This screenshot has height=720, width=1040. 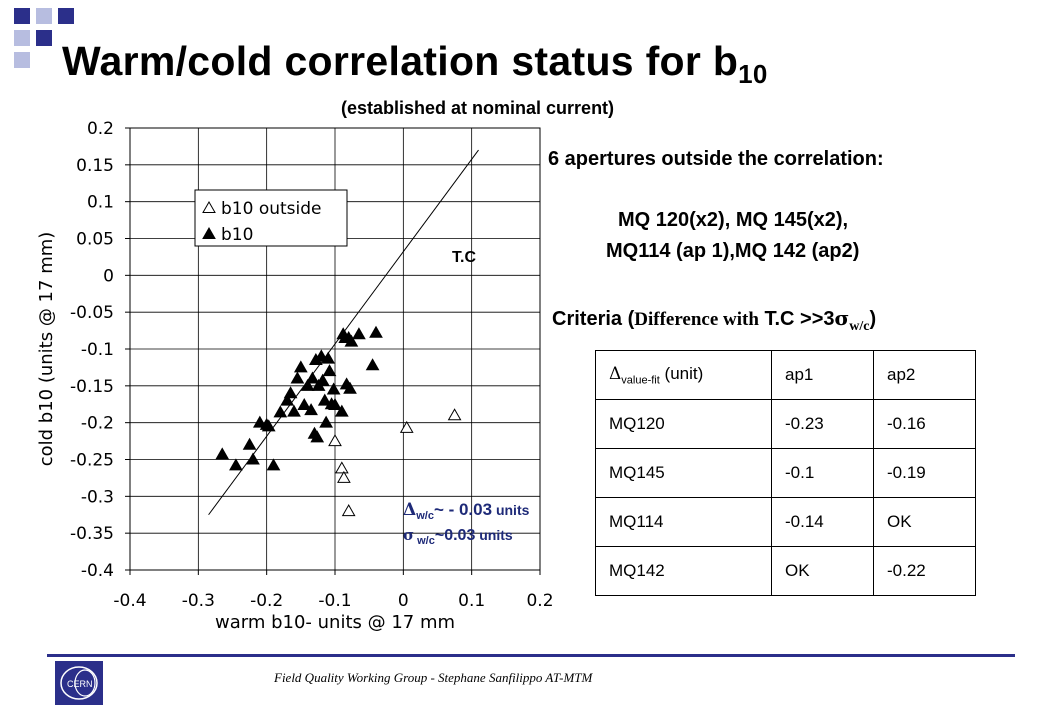 I want to click on sigma-note-sub: w/c, so click(x=424, y=541).